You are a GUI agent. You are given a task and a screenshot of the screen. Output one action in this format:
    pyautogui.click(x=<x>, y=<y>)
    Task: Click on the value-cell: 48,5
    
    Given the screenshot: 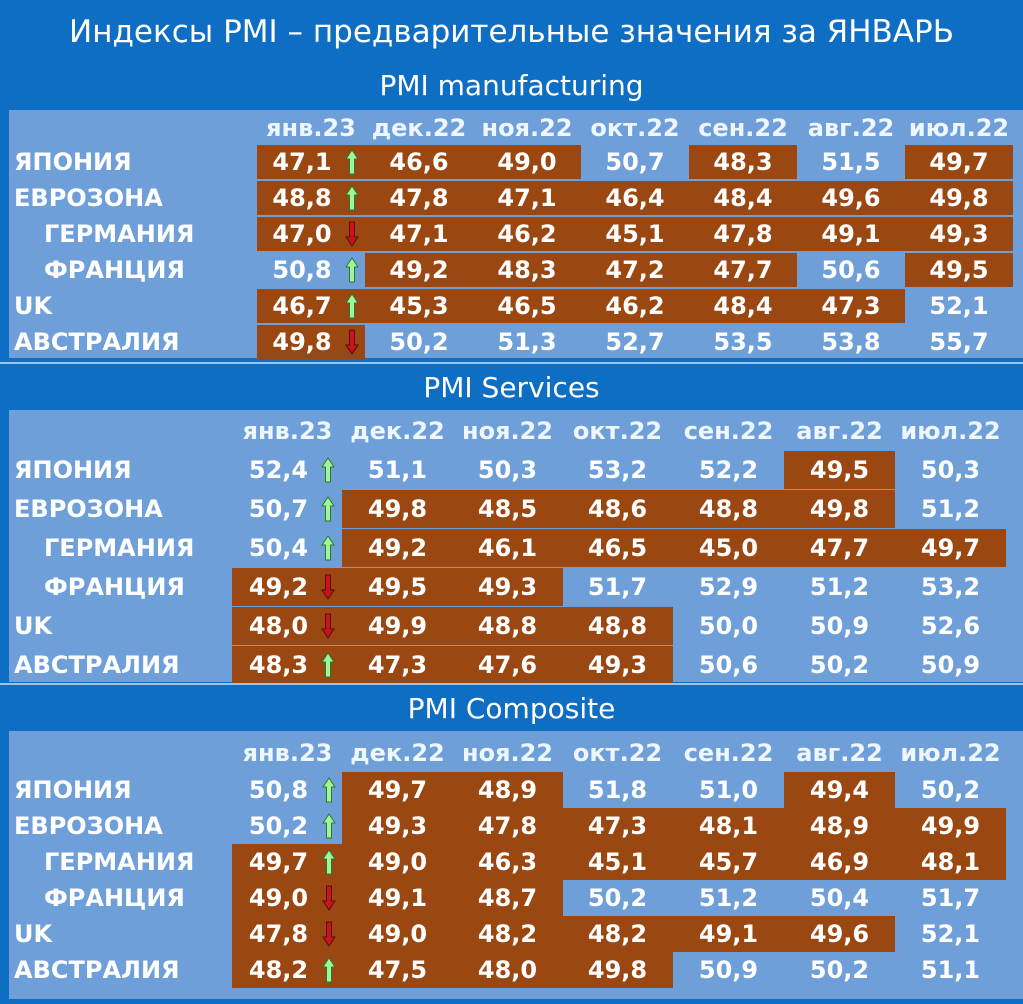 What is the action you would take?
    pyautogui.click(x=507, y=509)
    